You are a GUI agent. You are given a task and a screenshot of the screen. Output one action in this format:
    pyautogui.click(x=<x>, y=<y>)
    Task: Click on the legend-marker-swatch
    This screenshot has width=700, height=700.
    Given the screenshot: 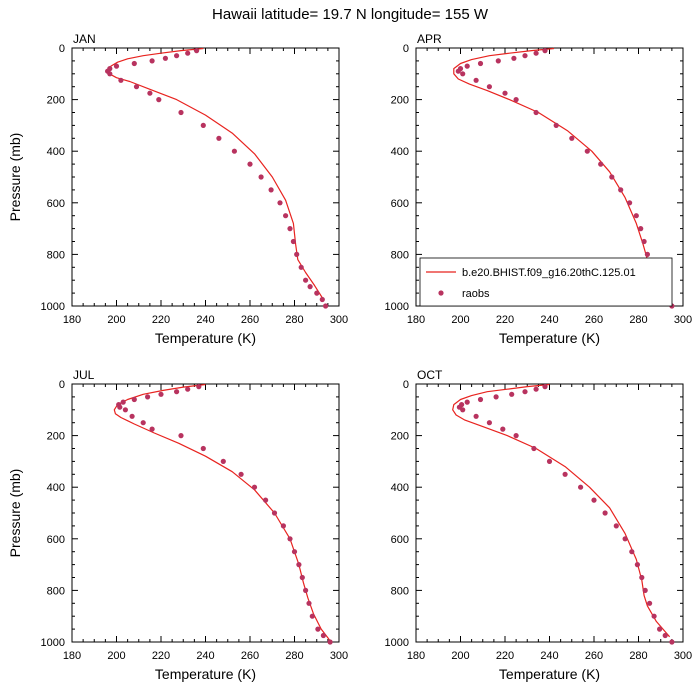 What is the action you would take?
    pyautogui.click(x=441, y=293)
    